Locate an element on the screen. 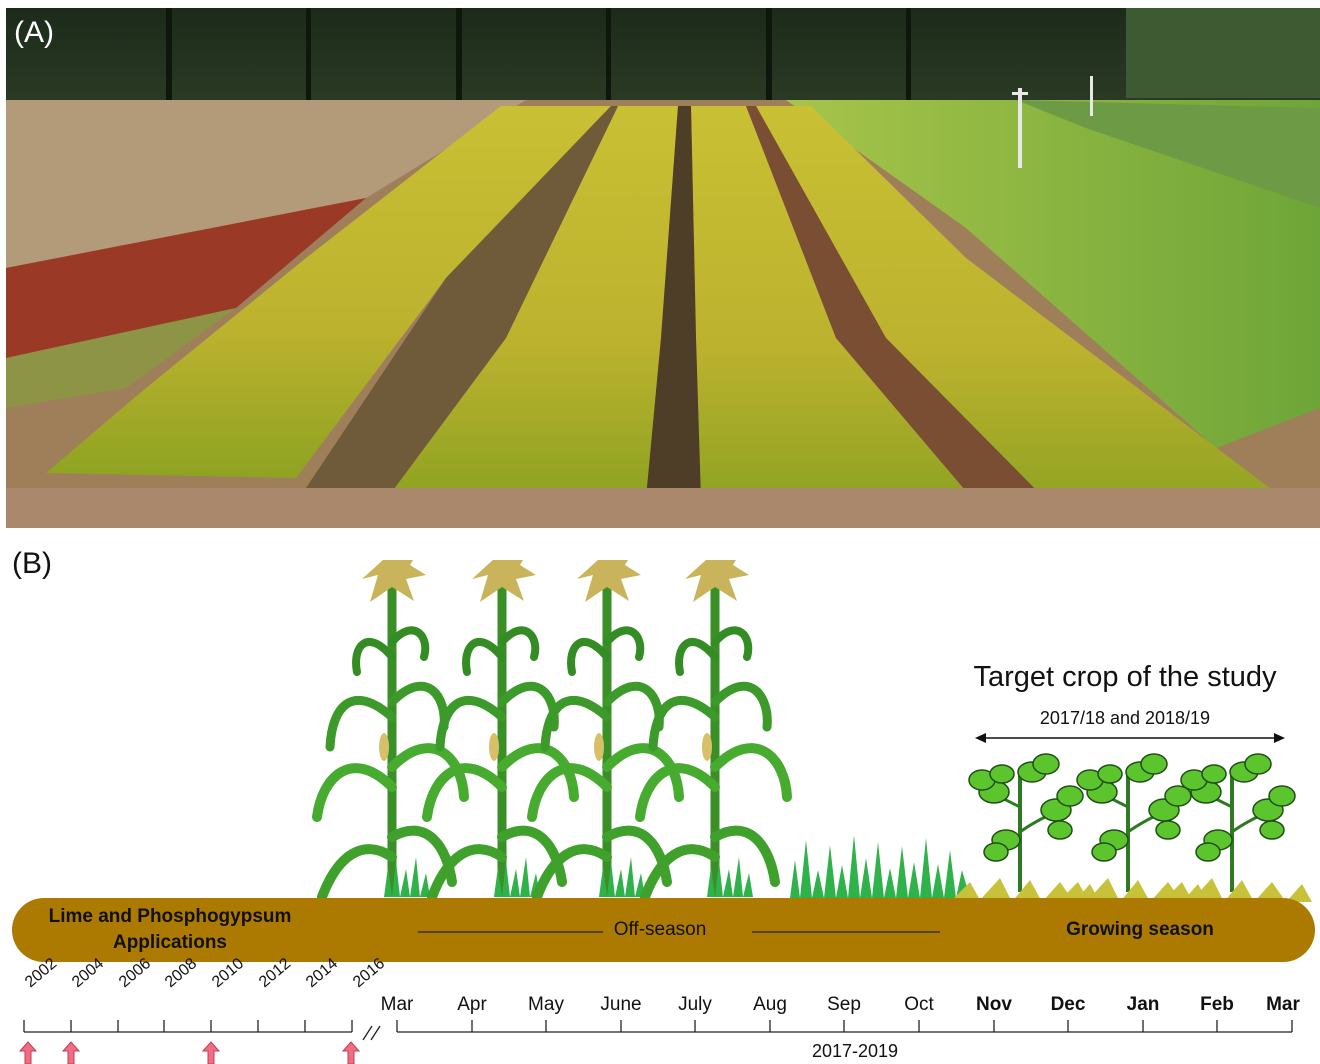 The image size is (1320, 1064). month-label: Oct is located at coordinates (919, 1004).